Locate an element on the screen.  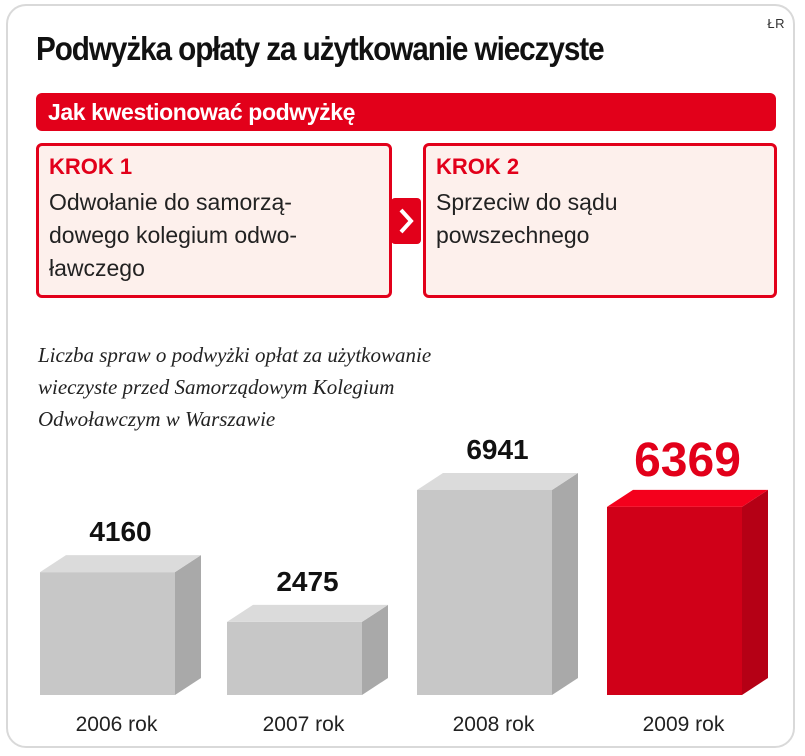
data-label: 6369 is located at coordinates (687, 460).